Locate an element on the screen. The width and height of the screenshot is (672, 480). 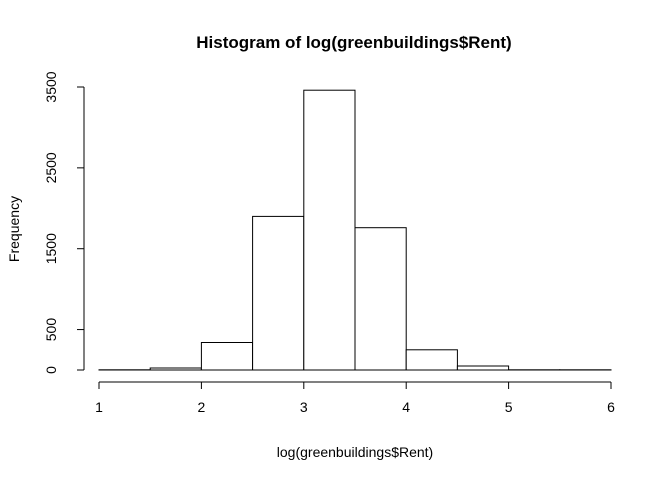
x-tick-label: 4 is located at coordinates (406, 407).